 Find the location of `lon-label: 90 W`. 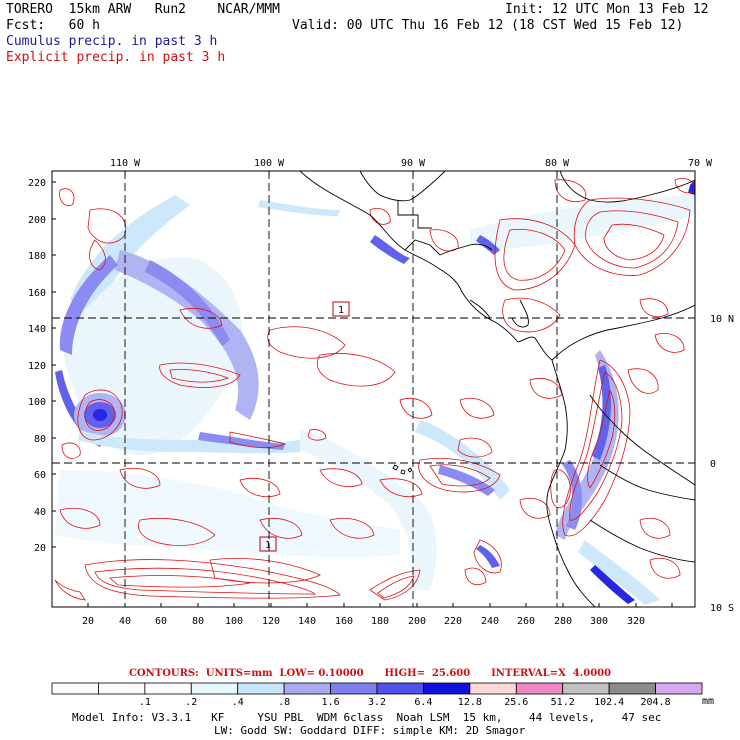

lon-label: 90 W is located at coordinates (413, 163).